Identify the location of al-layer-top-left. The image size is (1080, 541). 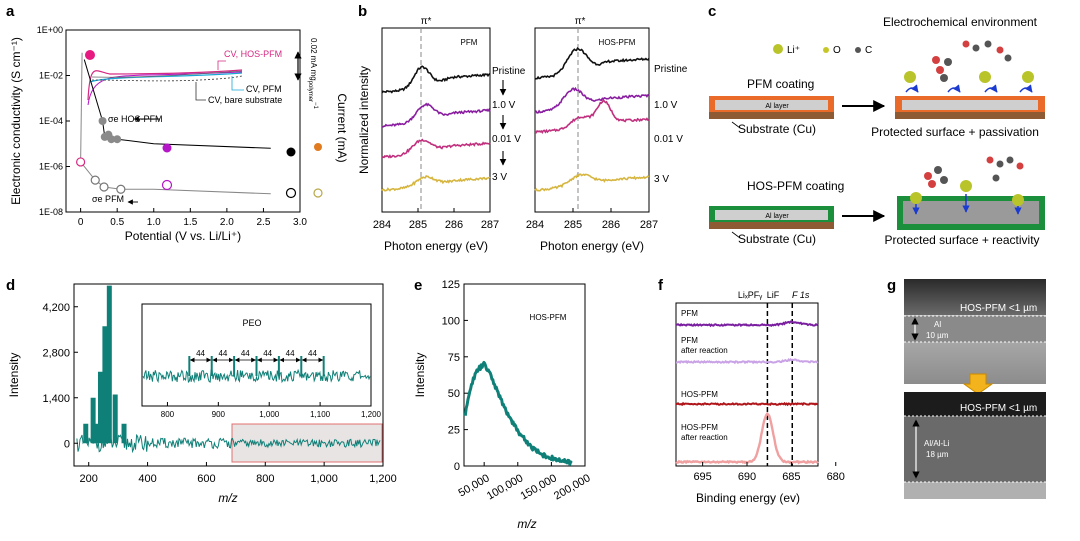
(771, 105).